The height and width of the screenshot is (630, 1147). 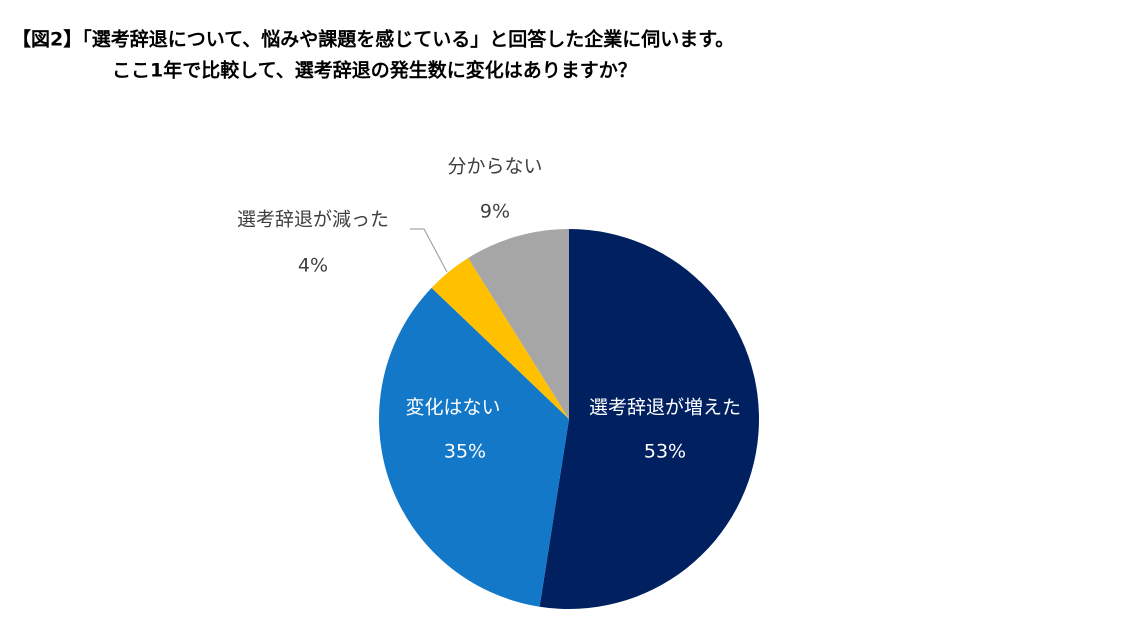 I want to click on slice-label: 分からない, so click(x=494, y=167).